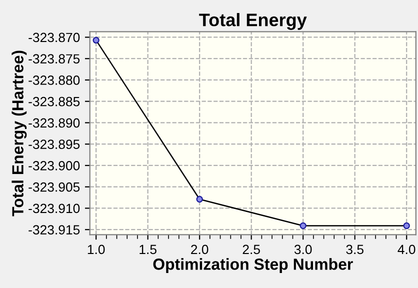 This screenshot has width=418, height=288. Describe the element at coordinates (253, 266) in the screenshot. I see `x-axis-title: Optimization Step Number` at that location.